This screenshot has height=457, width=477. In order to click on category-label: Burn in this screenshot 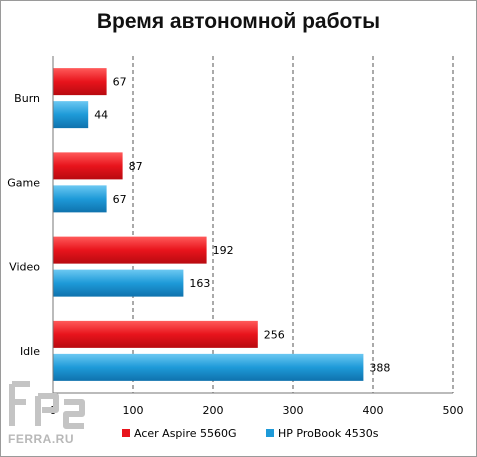, I will do `click(27, 98)`.